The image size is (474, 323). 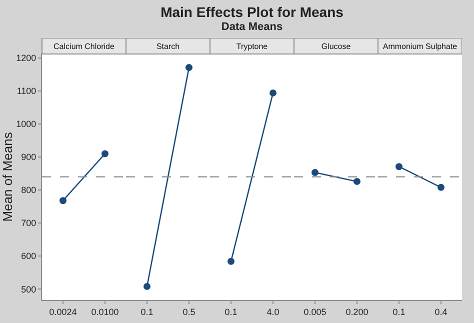 What do you see at coordinates (336, 46) in the screenshot?
I see `chart-title: Glucose` at bounding box center [336, 46].